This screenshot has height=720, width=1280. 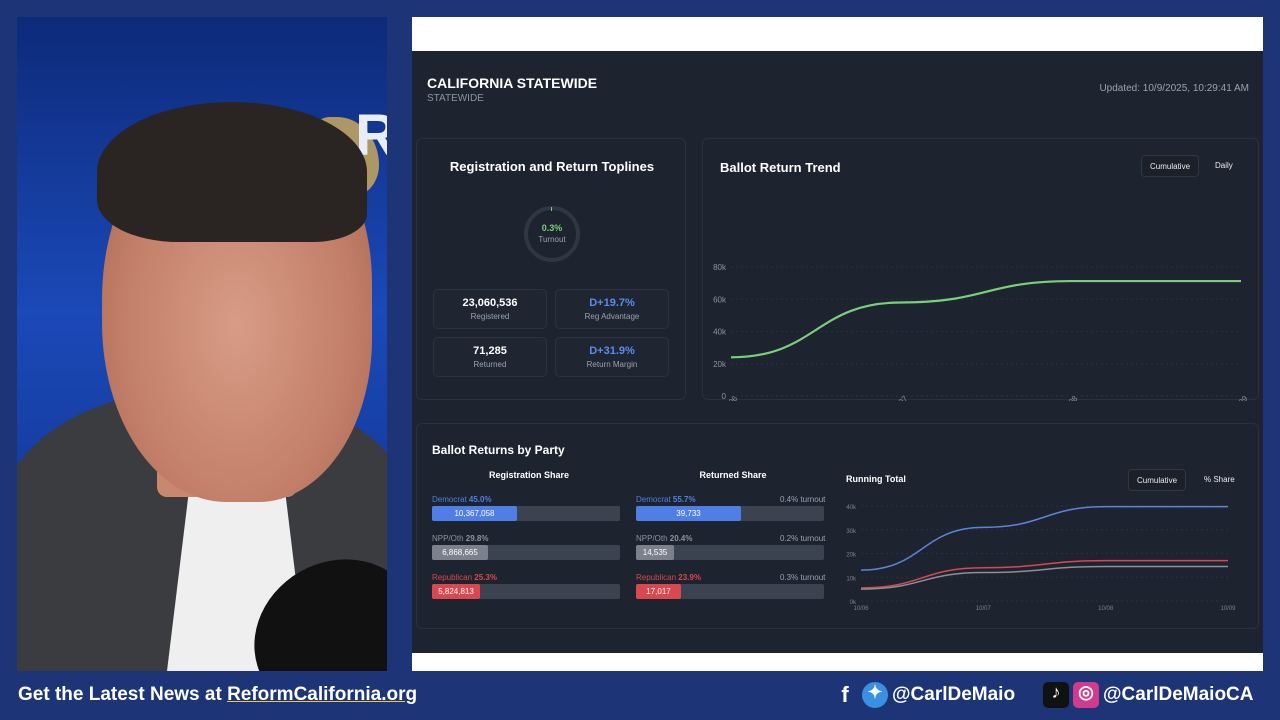 I want to click on social-group-2: ♪ ◎ @CarlDeMaioCA, so click(x=1148, y=695).